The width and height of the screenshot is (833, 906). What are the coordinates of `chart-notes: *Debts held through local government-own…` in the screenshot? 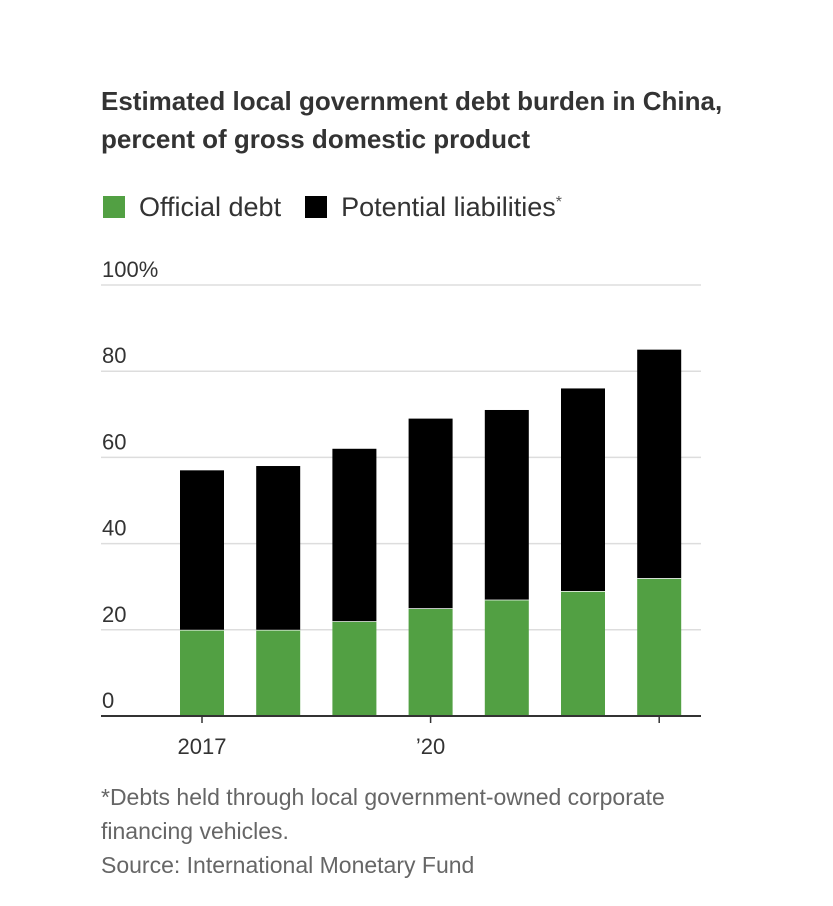 It's located at (421, 831).